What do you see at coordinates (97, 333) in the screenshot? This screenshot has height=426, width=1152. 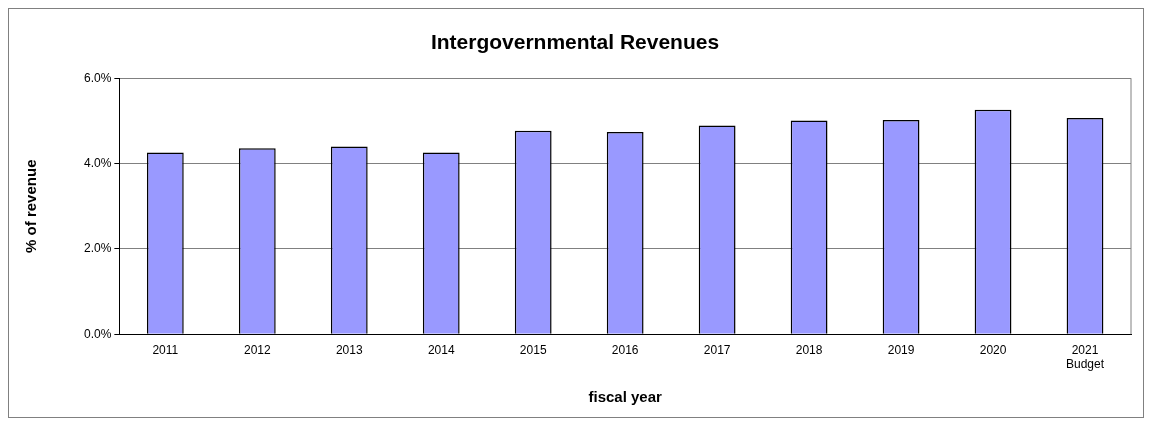 I see `y-tick-label: 0.0%` at bounding box center [97, 333].